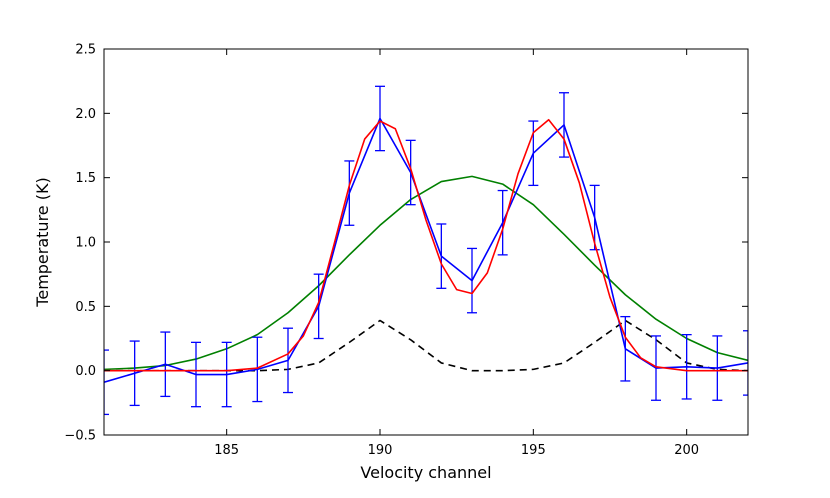 The height and width of the screenshot is (498, 830). I want to click on x-axis-label: Velocity channel, so click(425, 472).